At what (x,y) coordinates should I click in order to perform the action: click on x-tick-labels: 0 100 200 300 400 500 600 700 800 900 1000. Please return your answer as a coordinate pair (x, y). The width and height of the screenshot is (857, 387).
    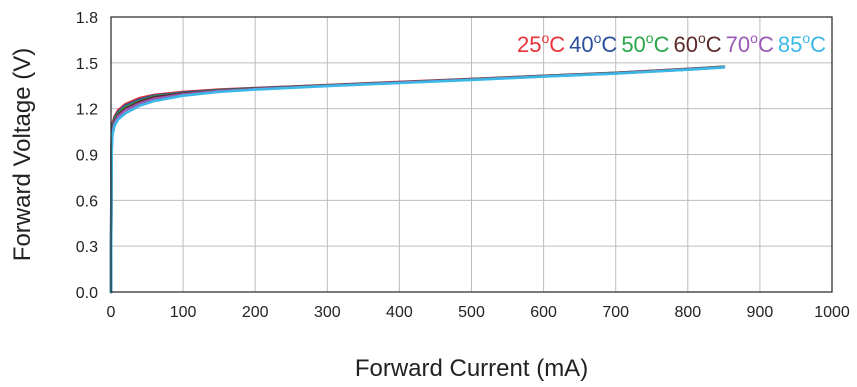
    Looking at the image, I should click on (478, 312).